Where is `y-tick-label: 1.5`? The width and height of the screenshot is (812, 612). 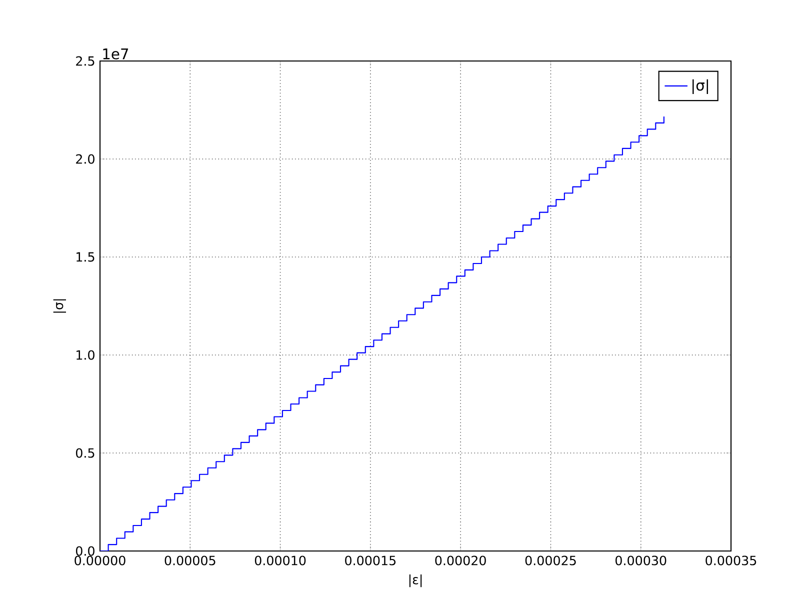 y-tick-label: 1.5 is located at coordinates (85, 257).